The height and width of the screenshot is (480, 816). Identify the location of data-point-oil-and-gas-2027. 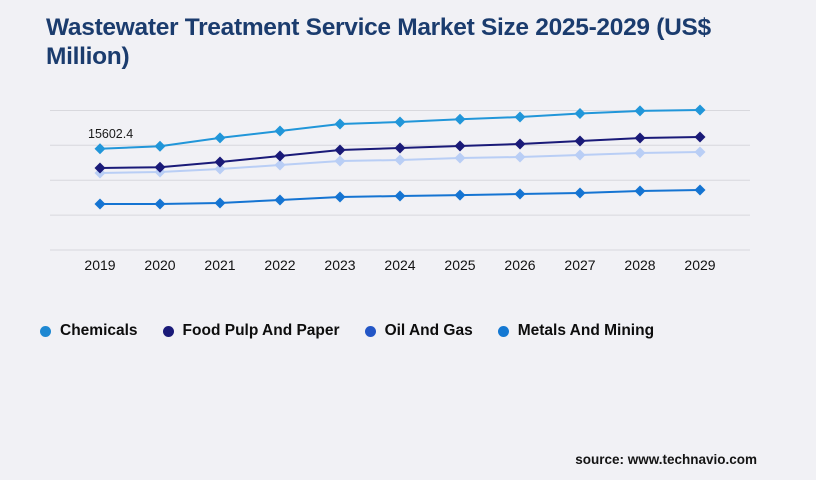
(580, 155).